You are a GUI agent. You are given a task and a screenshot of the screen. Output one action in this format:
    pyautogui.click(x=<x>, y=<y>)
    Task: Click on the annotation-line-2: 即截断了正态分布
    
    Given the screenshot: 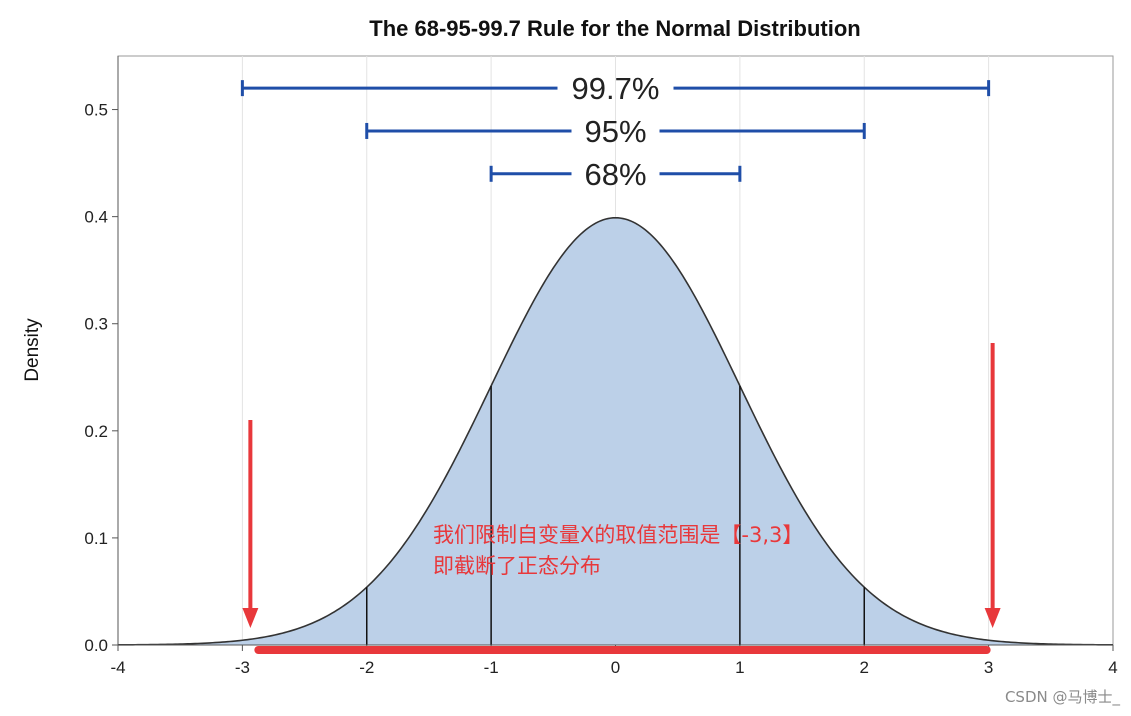 What is the action you would take?
    pyautogui.click(x=517, y=566)
    